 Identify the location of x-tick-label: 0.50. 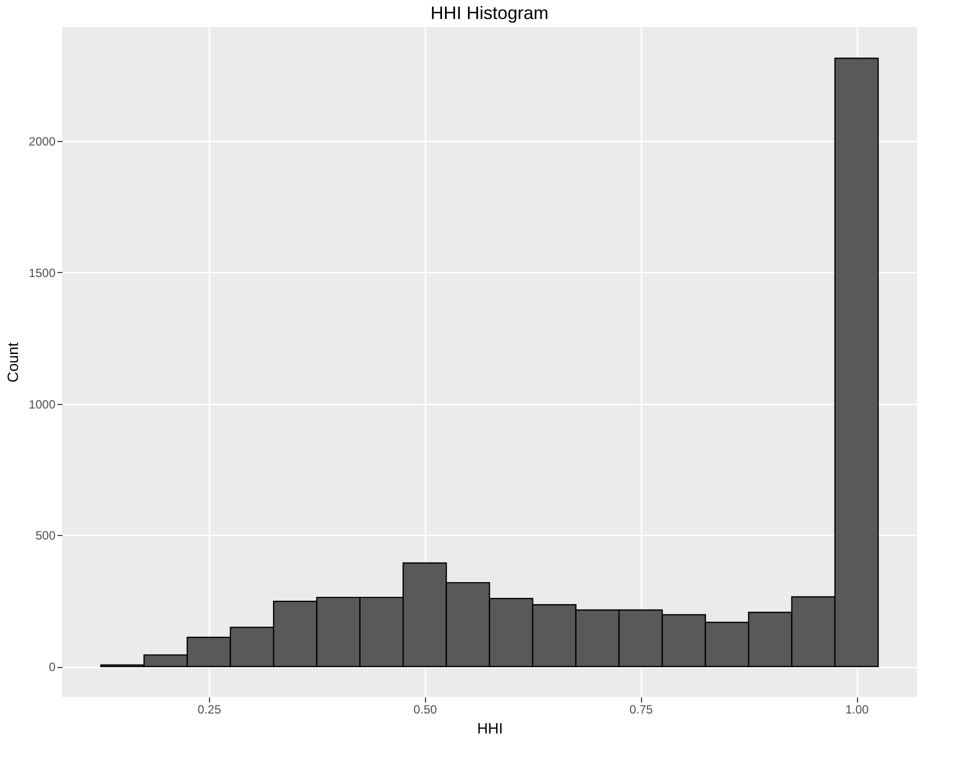
(426, 709).